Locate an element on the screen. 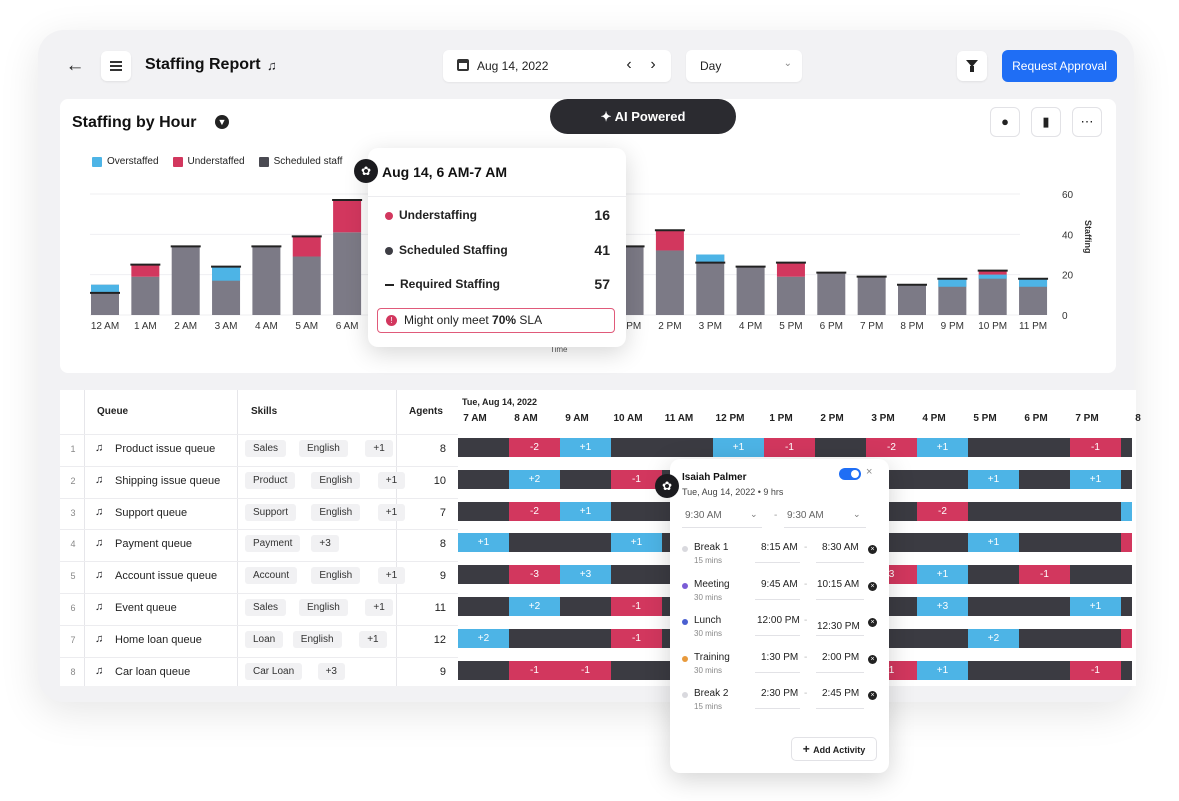  request-approval-button: Request Approval is located at coordinates (1059, 66).